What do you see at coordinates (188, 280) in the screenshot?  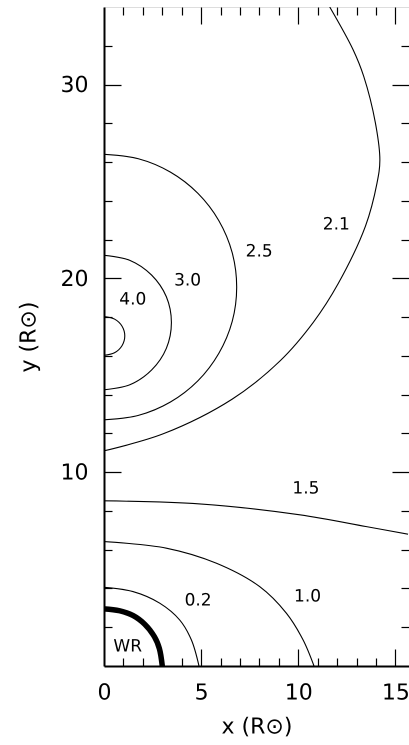 I see `annotation: 3.0` at bounding box center [188, 280].